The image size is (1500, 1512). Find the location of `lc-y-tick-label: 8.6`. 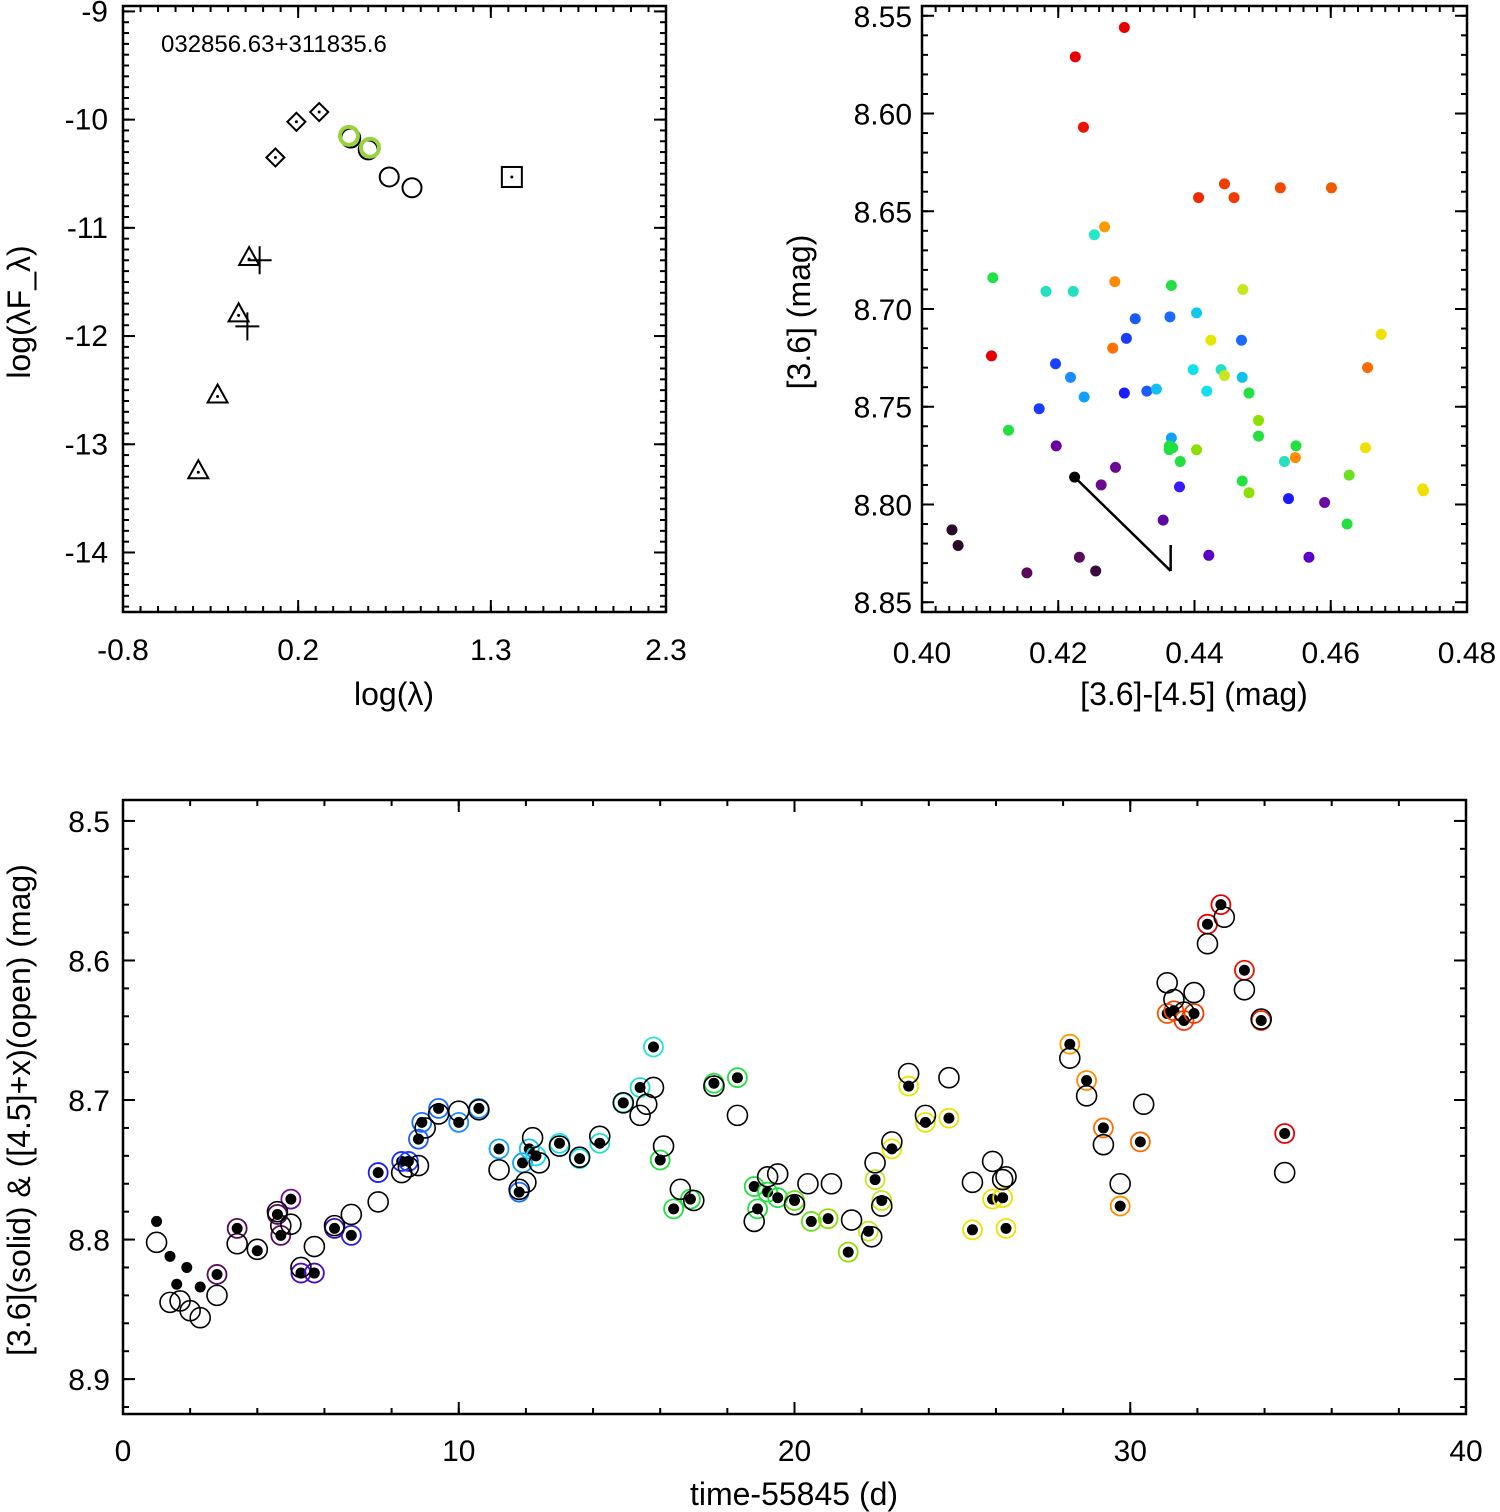

lc-y-tick-label: 8.6 is located at coordinates (89, 961).